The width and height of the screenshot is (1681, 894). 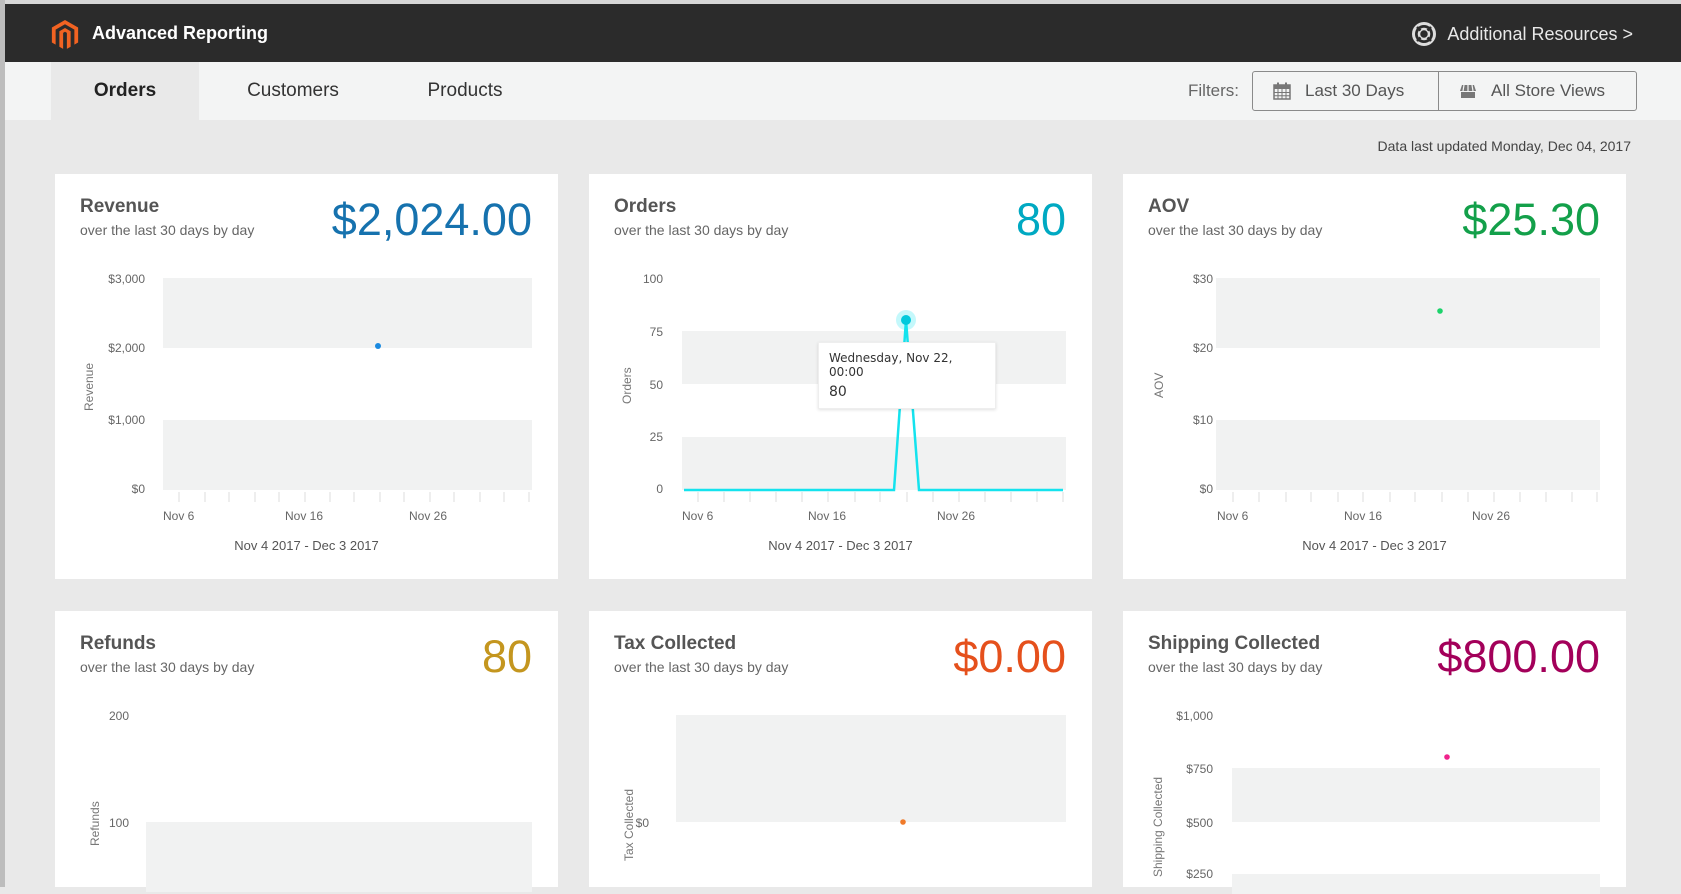 I want to click on y-tick: 200, so click(x=118, y=716).